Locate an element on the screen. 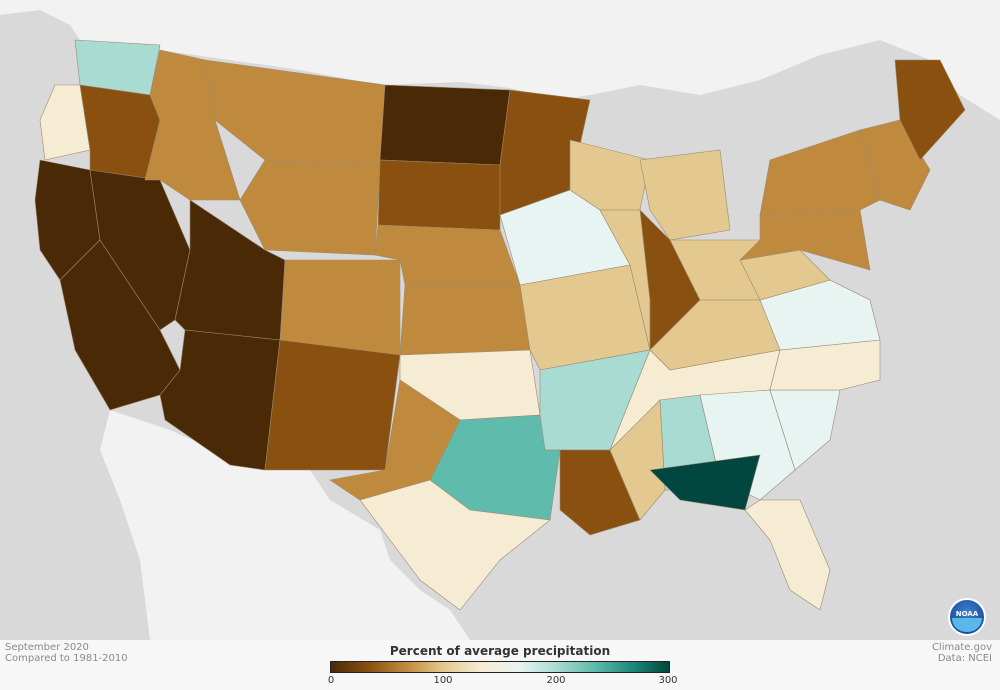 Image resolution: width=1000 pixels, height=690 pixels. region-wyoming is located at coordinates (310, 207).